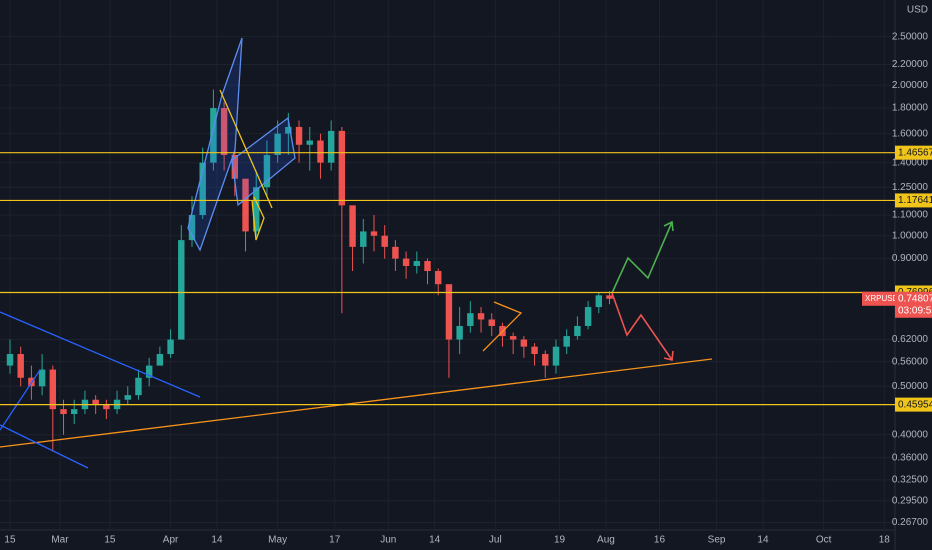 This screenshot has width=932, height=550. Describe the element at coordinates (882, 298) in the screenshot. I see `symbol-label: XRPUSD` at that location.